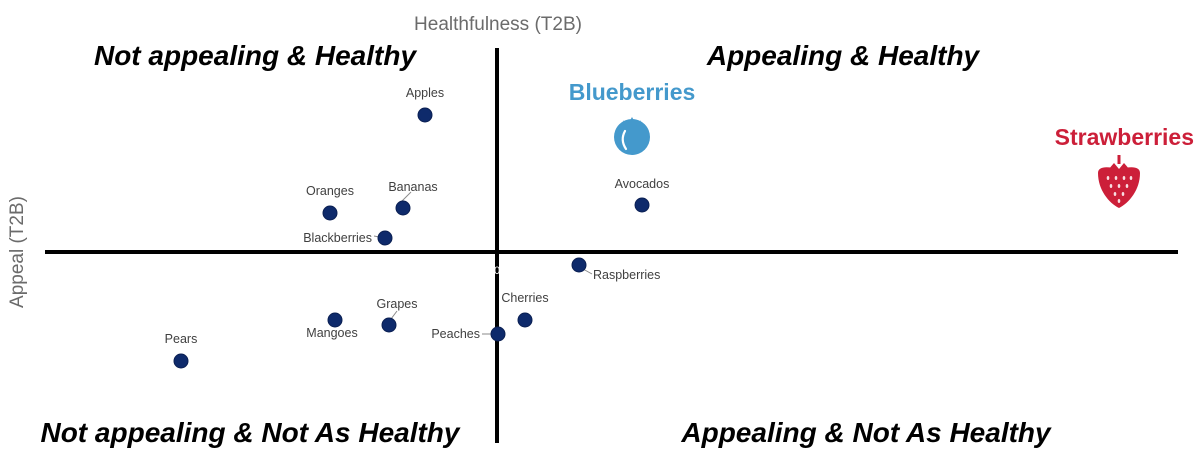 This screenshot has height=459, width=1200. Describe the element at coordinates (331, 333) in the screenshot. I see `point-label: Mangoes` at that location.